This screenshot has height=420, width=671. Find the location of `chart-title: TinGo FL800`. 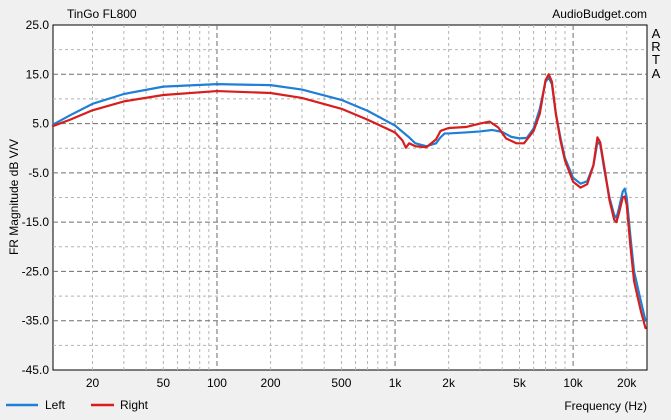

chart-title: TinGo FL800 is located at coordinates (102, 14).